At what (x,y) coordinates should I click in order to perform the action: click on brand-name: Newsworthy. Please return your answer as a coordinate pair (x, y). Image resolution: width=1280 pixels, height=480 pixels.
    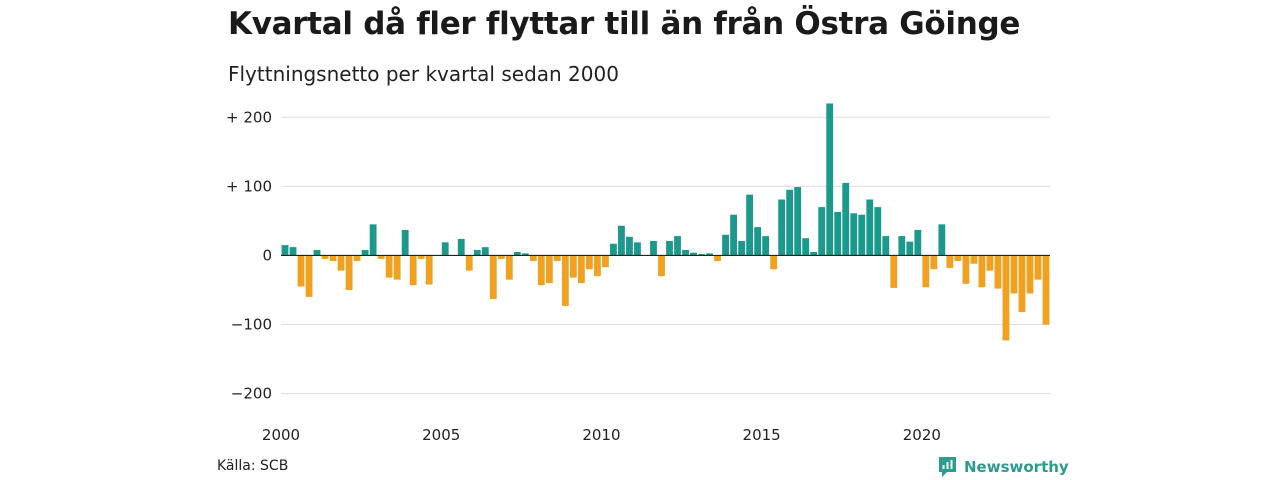
    Looking at the image, I should click on (1016, 467).